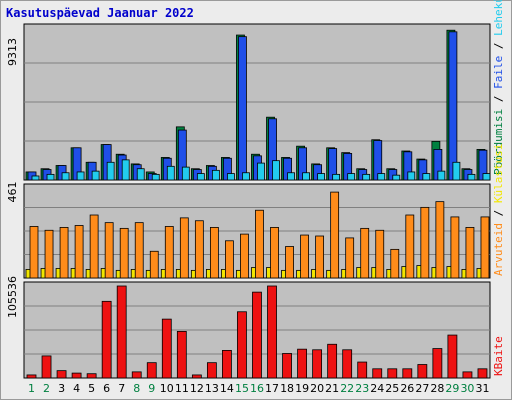 The width and height of the screenshot is (512, 400). I want to click on day-label-30: 30, so click(467, 388).